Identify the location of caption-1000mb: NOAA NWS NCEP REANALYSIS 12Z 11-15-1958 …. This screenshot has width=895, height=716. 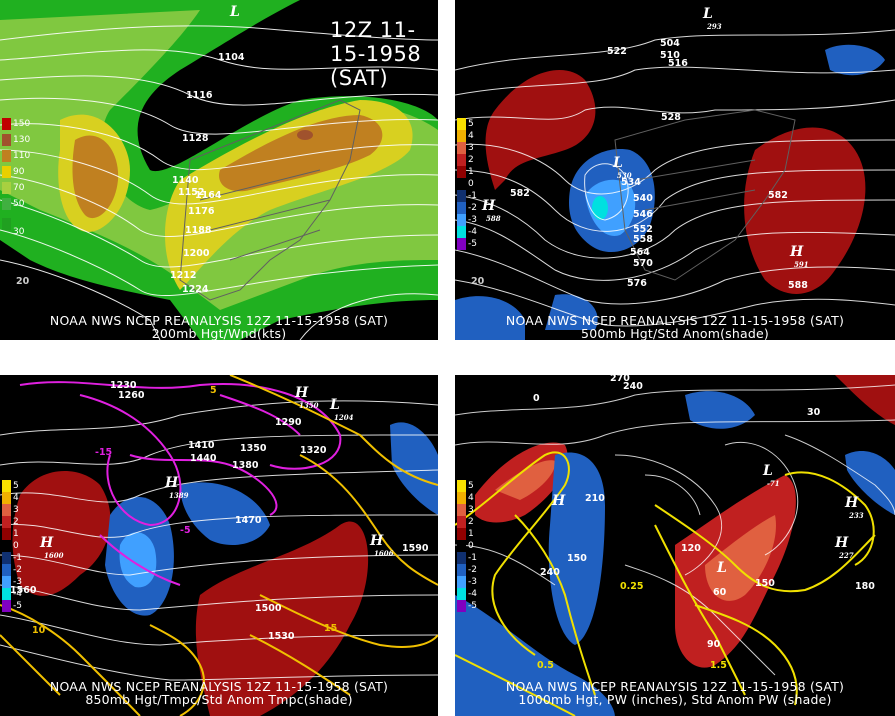
(675, 693).